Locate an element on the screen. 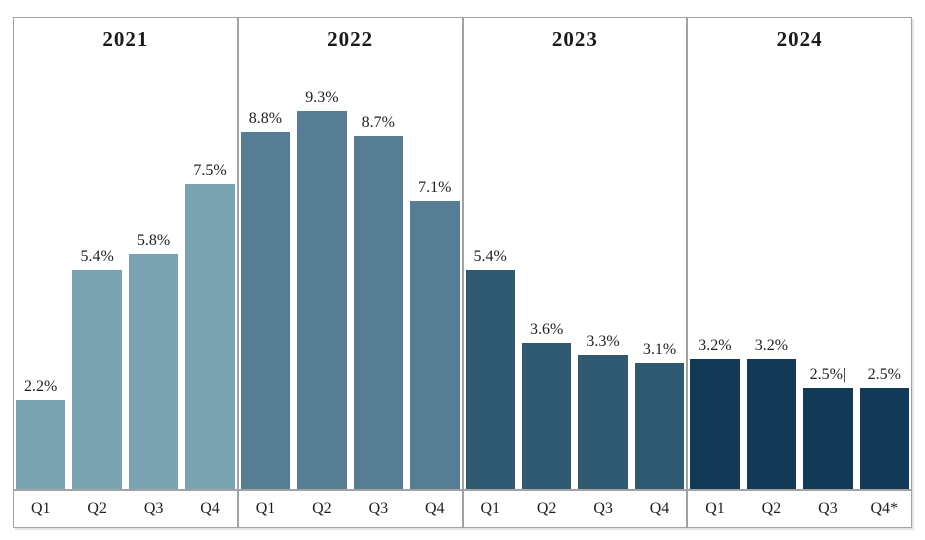 This screenshot has width=925, height=540. bar-cell: 7.5% is located at coordinates (210, 253).